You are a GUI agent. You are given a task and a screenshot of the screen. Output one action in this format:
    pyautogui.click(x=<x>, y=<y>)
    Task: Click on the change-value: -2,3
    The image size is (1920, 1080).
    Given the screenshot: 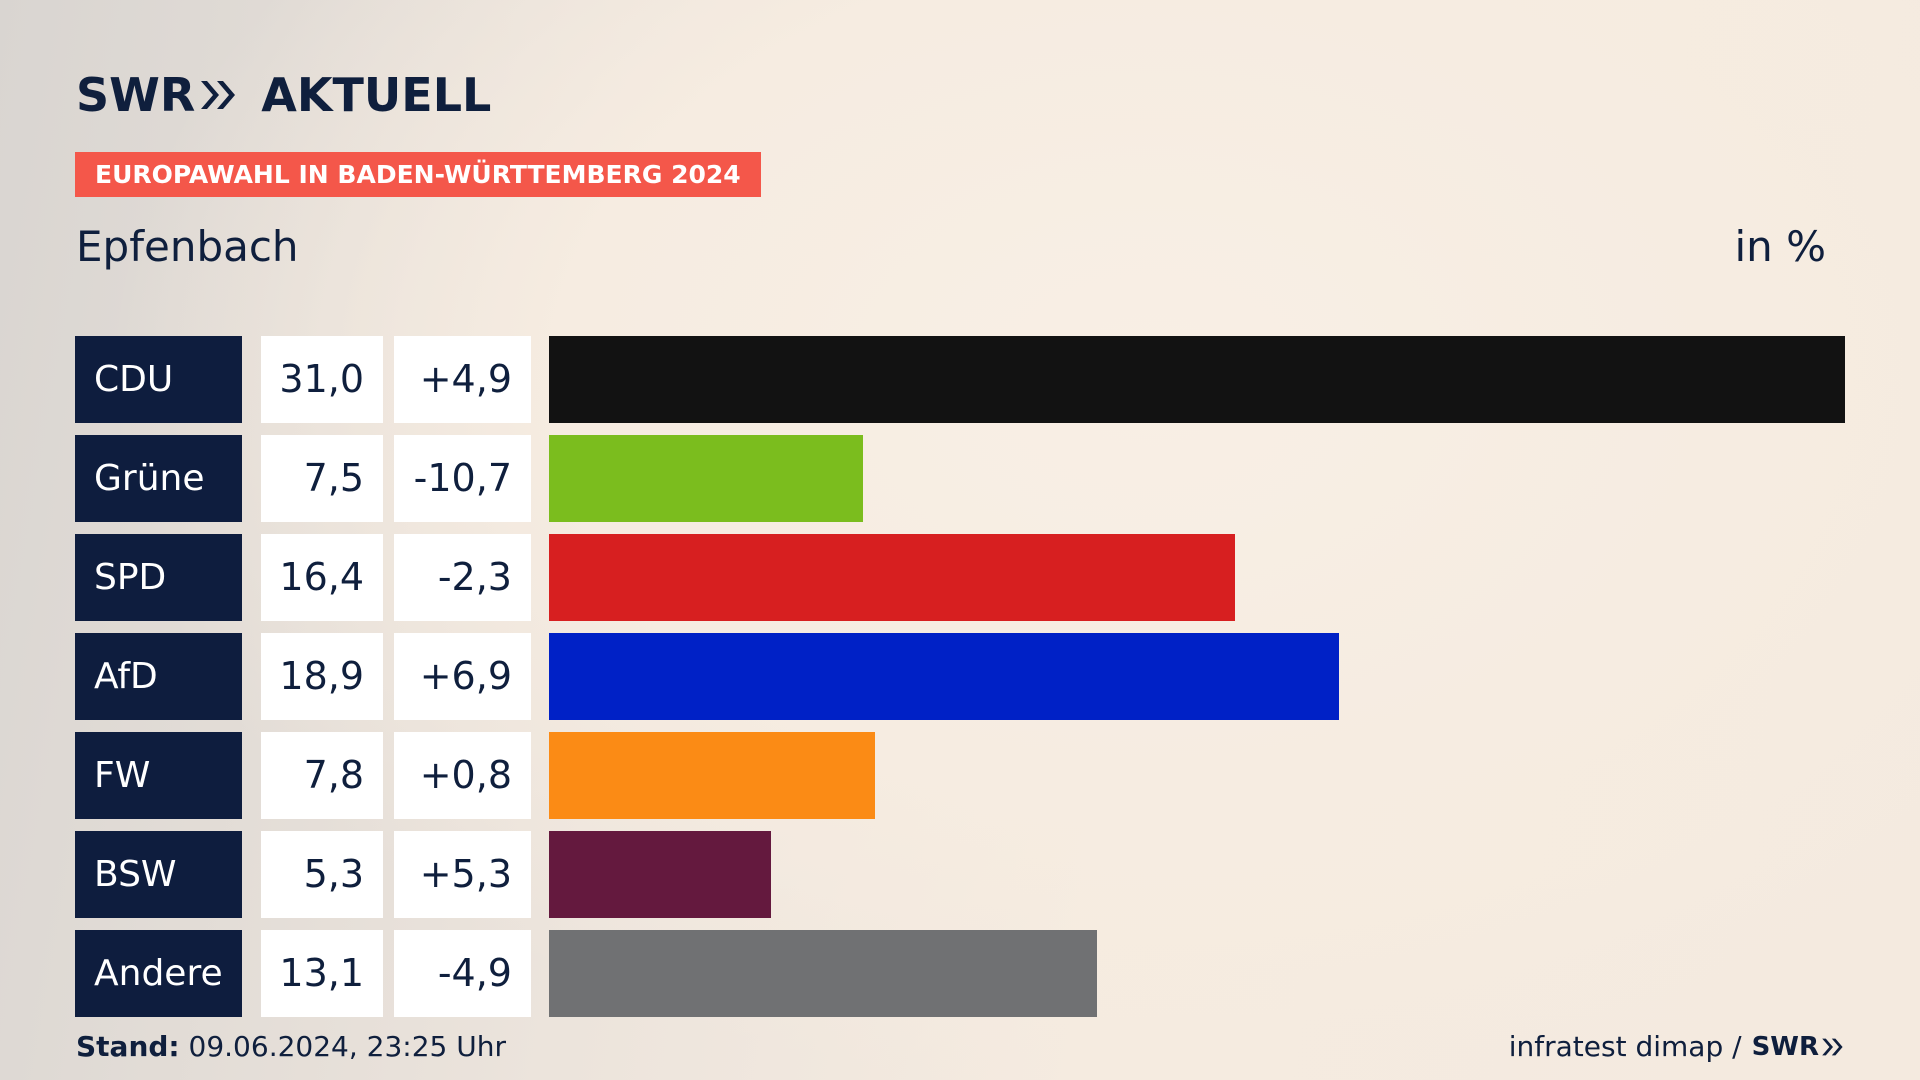 What is the action you would take?
    pyautogui.click(x=462, y=577)
    